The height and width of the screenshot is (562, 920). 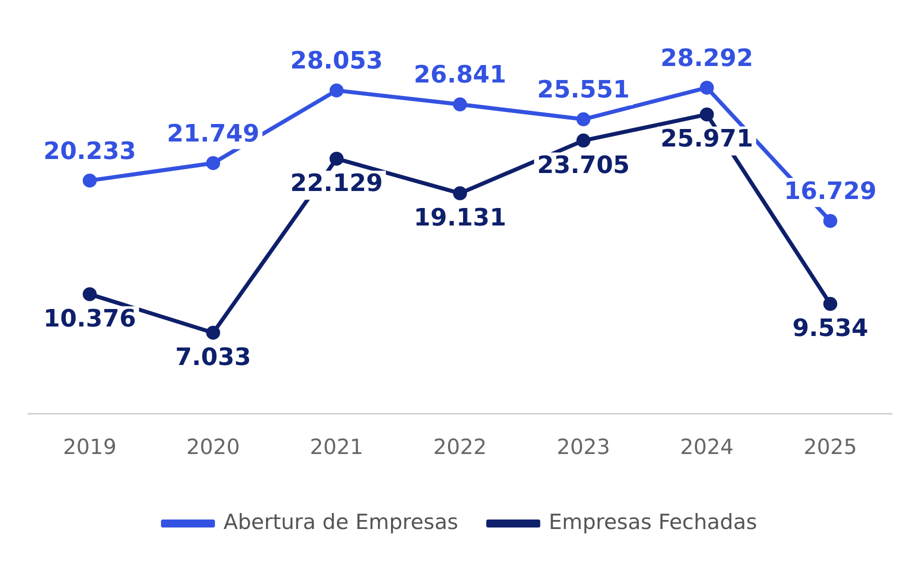 What do you see at coordinates (583, 164) in the screenshot?
I see `data-label: 23.705` at bounding box center [583, 164].